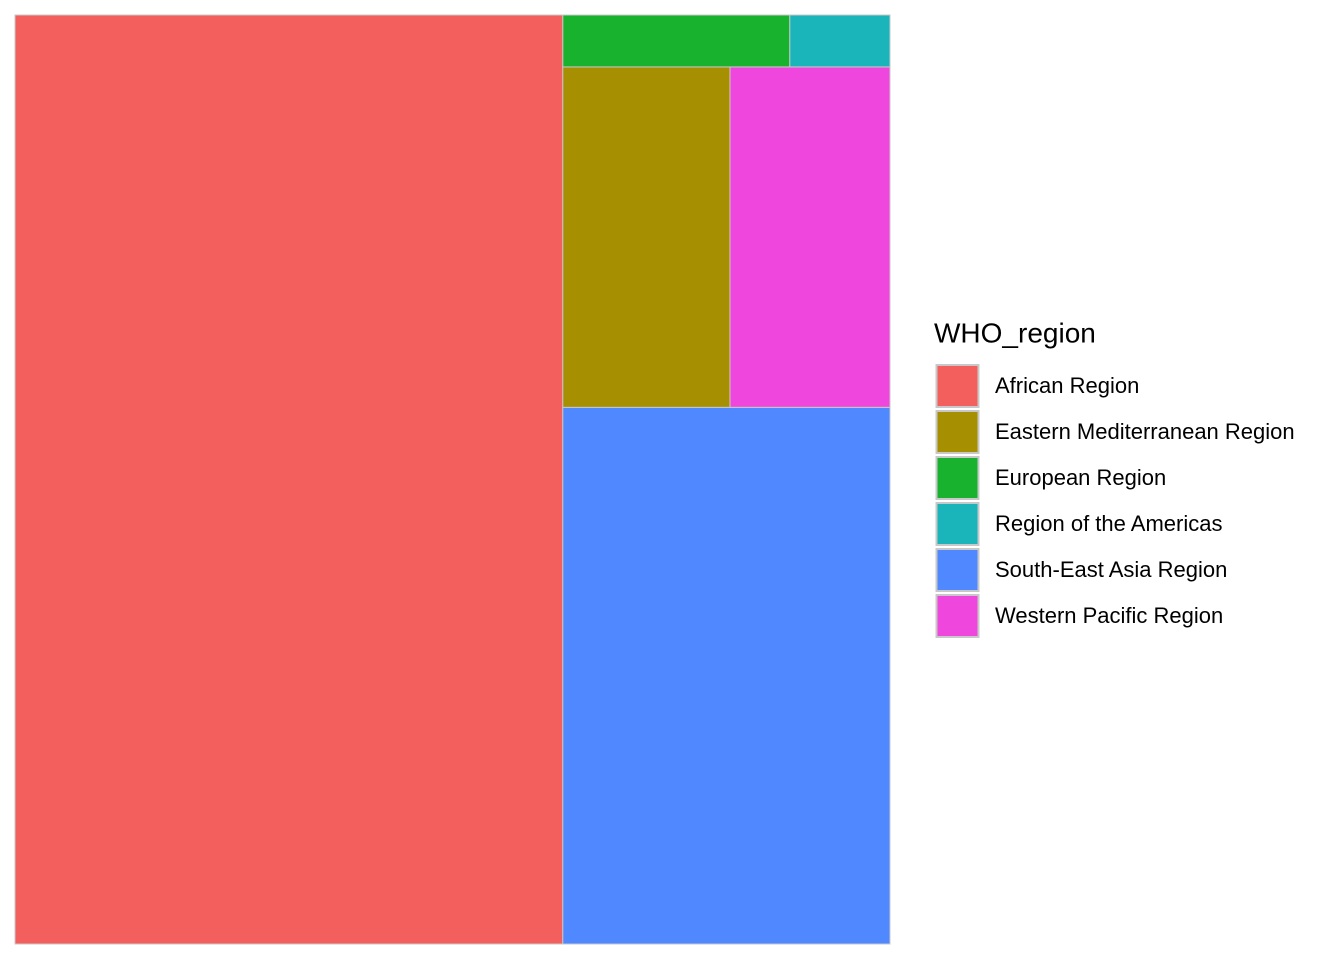 This screenshot has width=1344, height=960. What do you see at coordinates (1067, 385) in the screenshot?
I see `legend-label: African Region` at bounding box center [1067, 385].